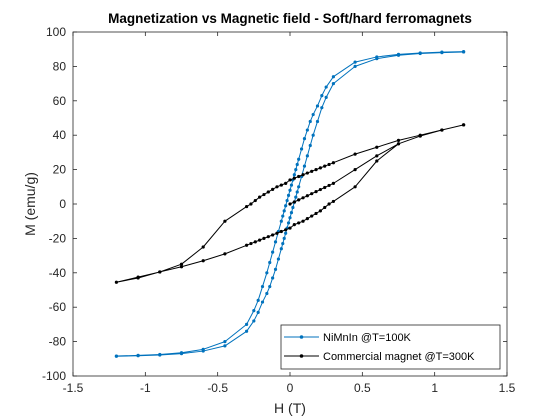  I want to click on legend-label-nimnin: NiMnIn @T=100K, so click(367, 338).